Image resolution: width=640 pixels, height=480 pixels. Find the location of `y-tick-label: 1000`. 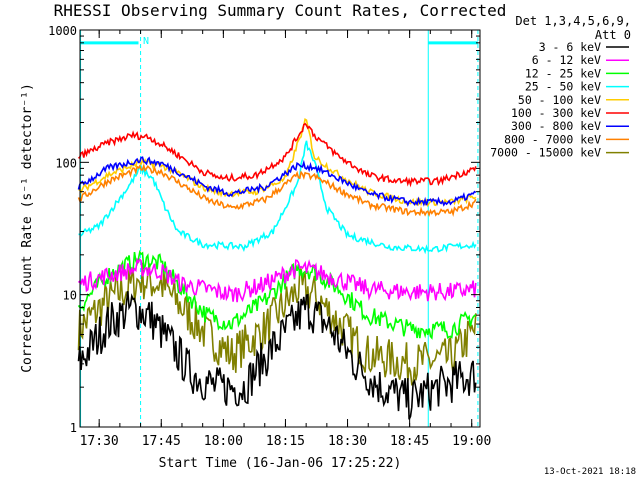

y-tick-label: 1000 is located at coordinates (62, 31).